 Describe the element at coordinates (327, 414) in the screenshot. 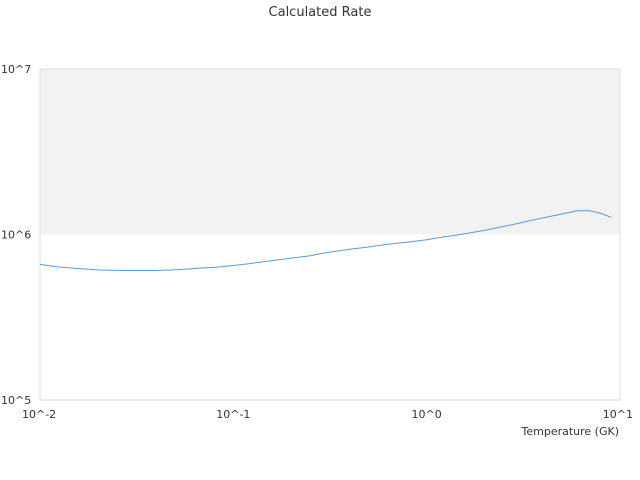

I see `x-axis: 10^-2 10^-1 10^0 10^1` at that location.